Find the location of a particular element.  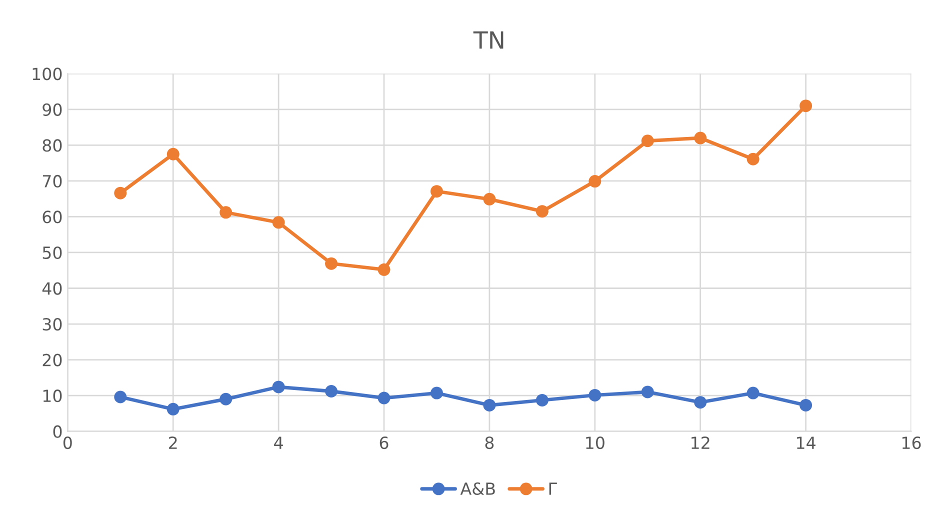

y-tick-label: 30 is located at coordinates (52, 324).